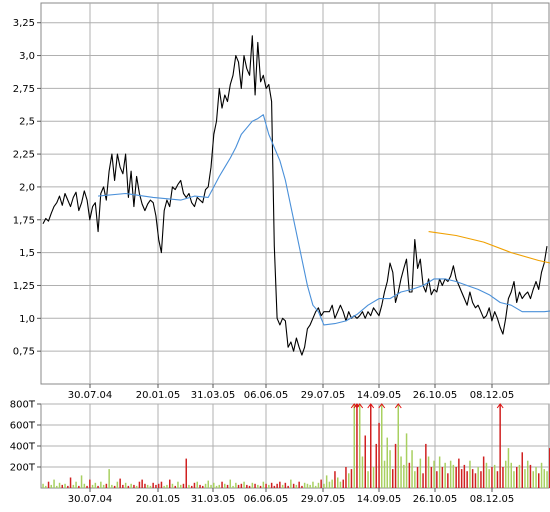 The image size is (550, 512). What do you see at coordinates (24, 220) in the screenshot?
I see `price-y-tick-label: 1,75` at bounding box center [24, 220].